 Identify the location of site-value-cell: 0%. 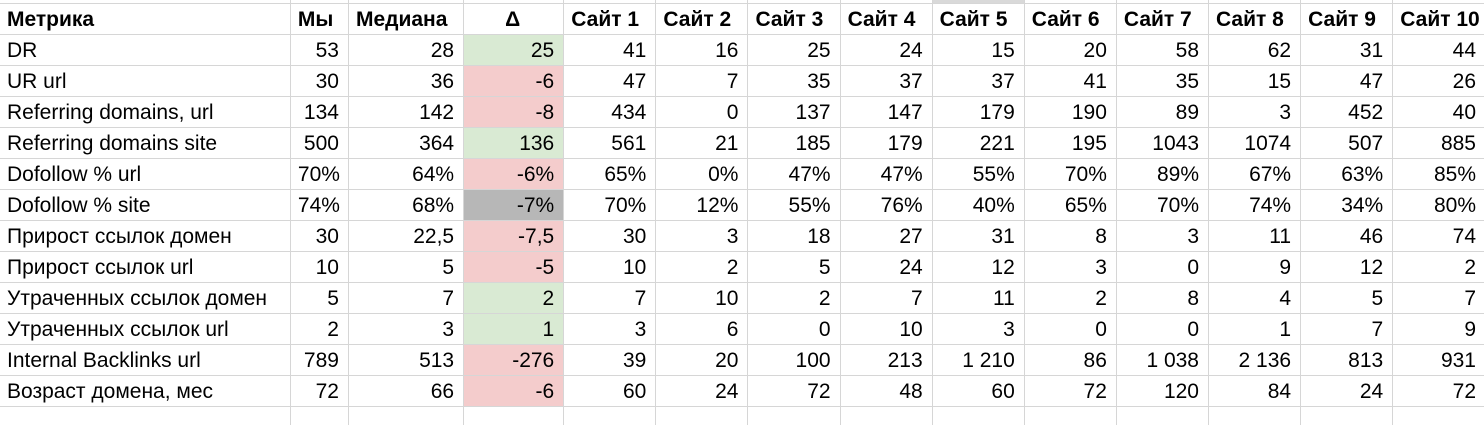
(702, 174).